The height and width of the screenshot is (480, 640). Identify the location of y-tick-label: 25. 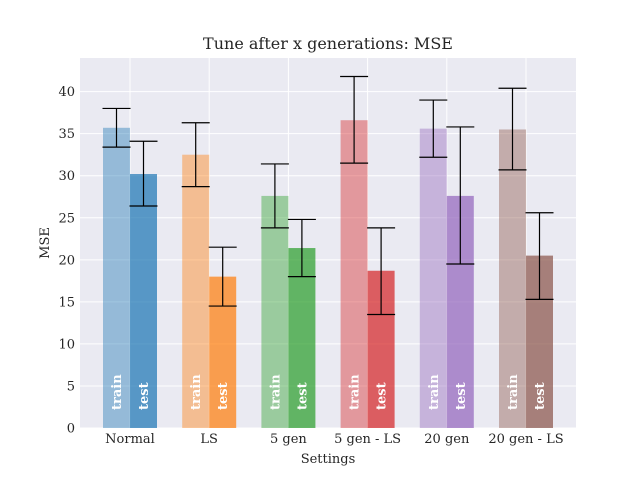
(66, 218).